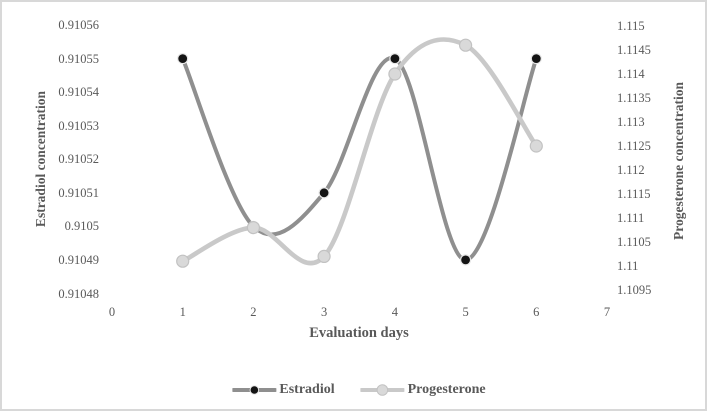 Image resolution: width=707 pixels, height=411 pixels. What do you see at coordinates (112, 312) in the screenshot?
I see `x-axis-tick: 0` at bounding box center [112, 312].